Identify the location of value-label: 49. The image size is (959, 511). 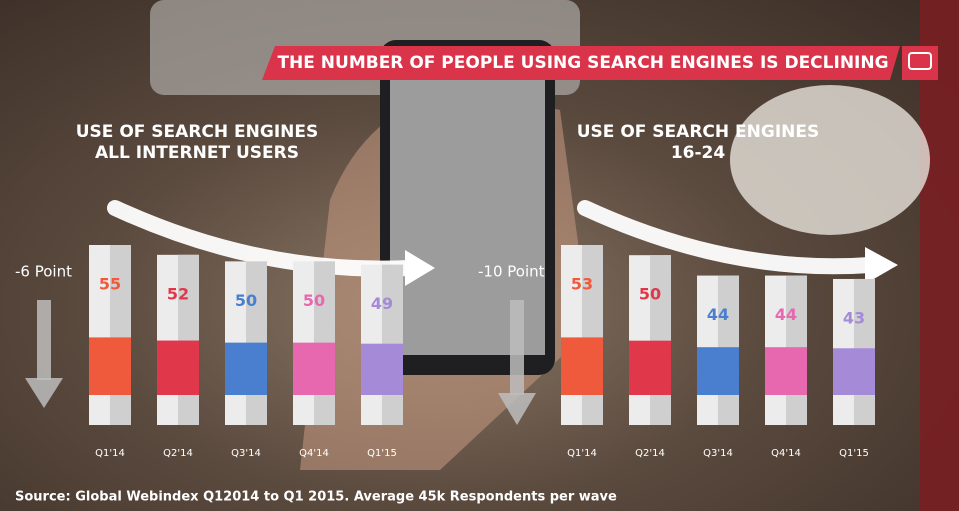
(382, 303).